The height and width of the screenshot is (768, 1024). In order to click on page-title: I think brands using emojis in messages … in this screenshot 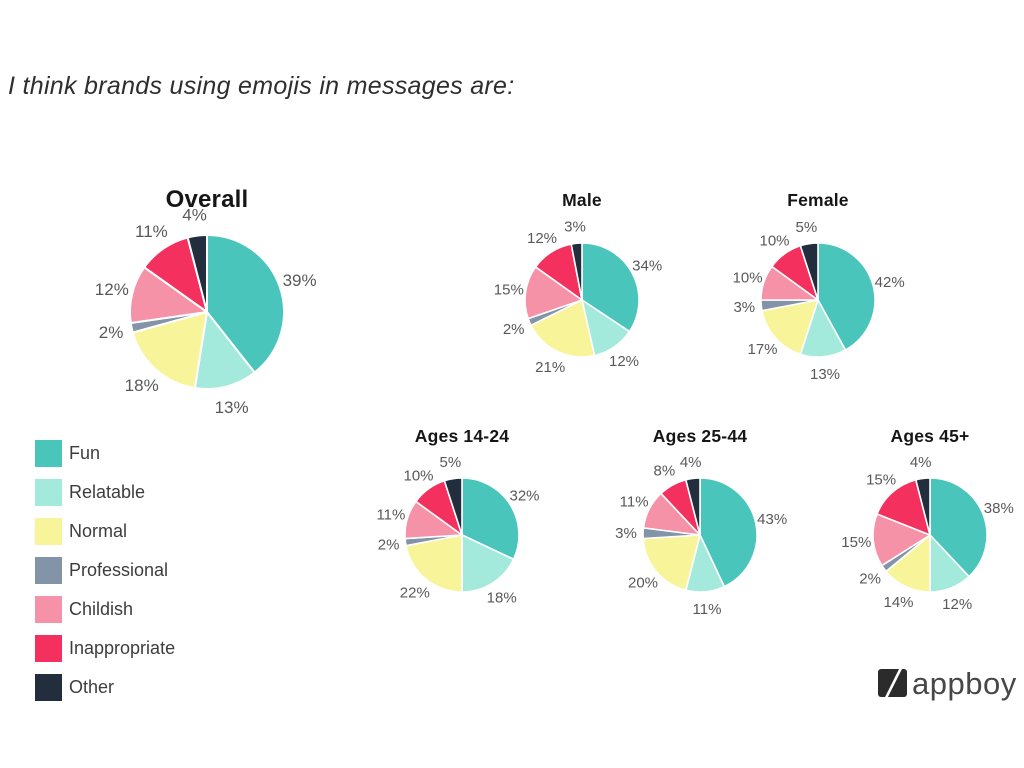, I will do `click(261, 86)`.